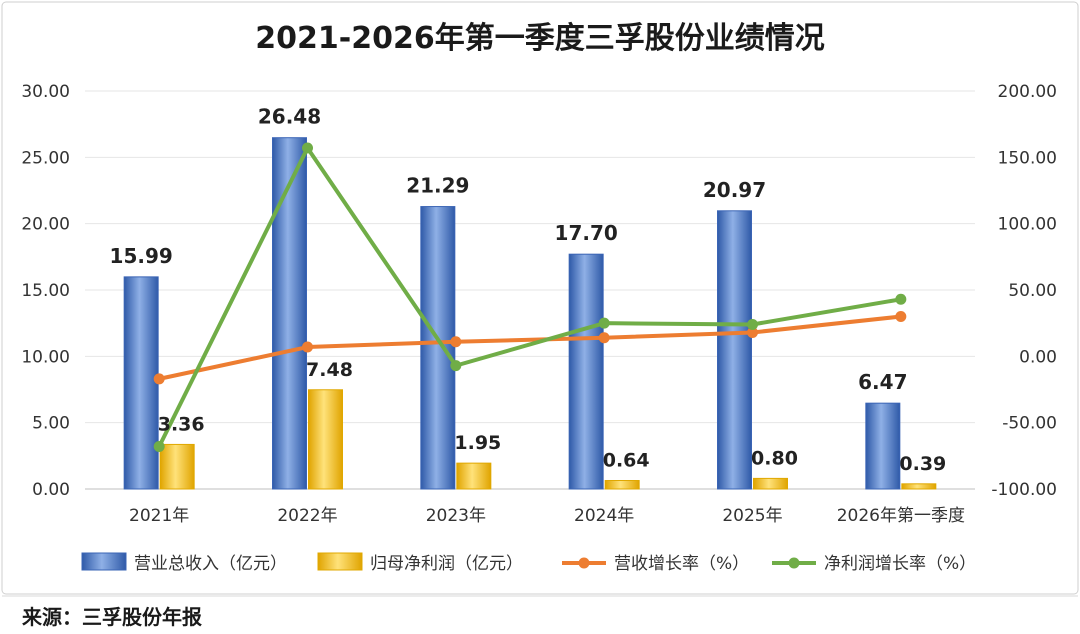 The image size is (1080, 634). Describe the element at coordinates (437, 186) in the screenshot. I see `data-label-revenue: 21.29` at that location.